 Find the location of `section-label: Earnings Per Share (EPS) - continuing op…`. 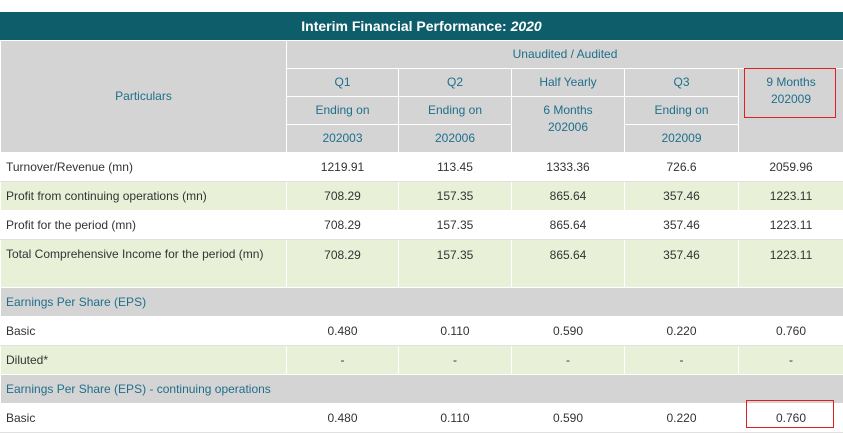

section-label: Earnings Per Share (EPS) - continuing op… is located at coordinates (422, 389).